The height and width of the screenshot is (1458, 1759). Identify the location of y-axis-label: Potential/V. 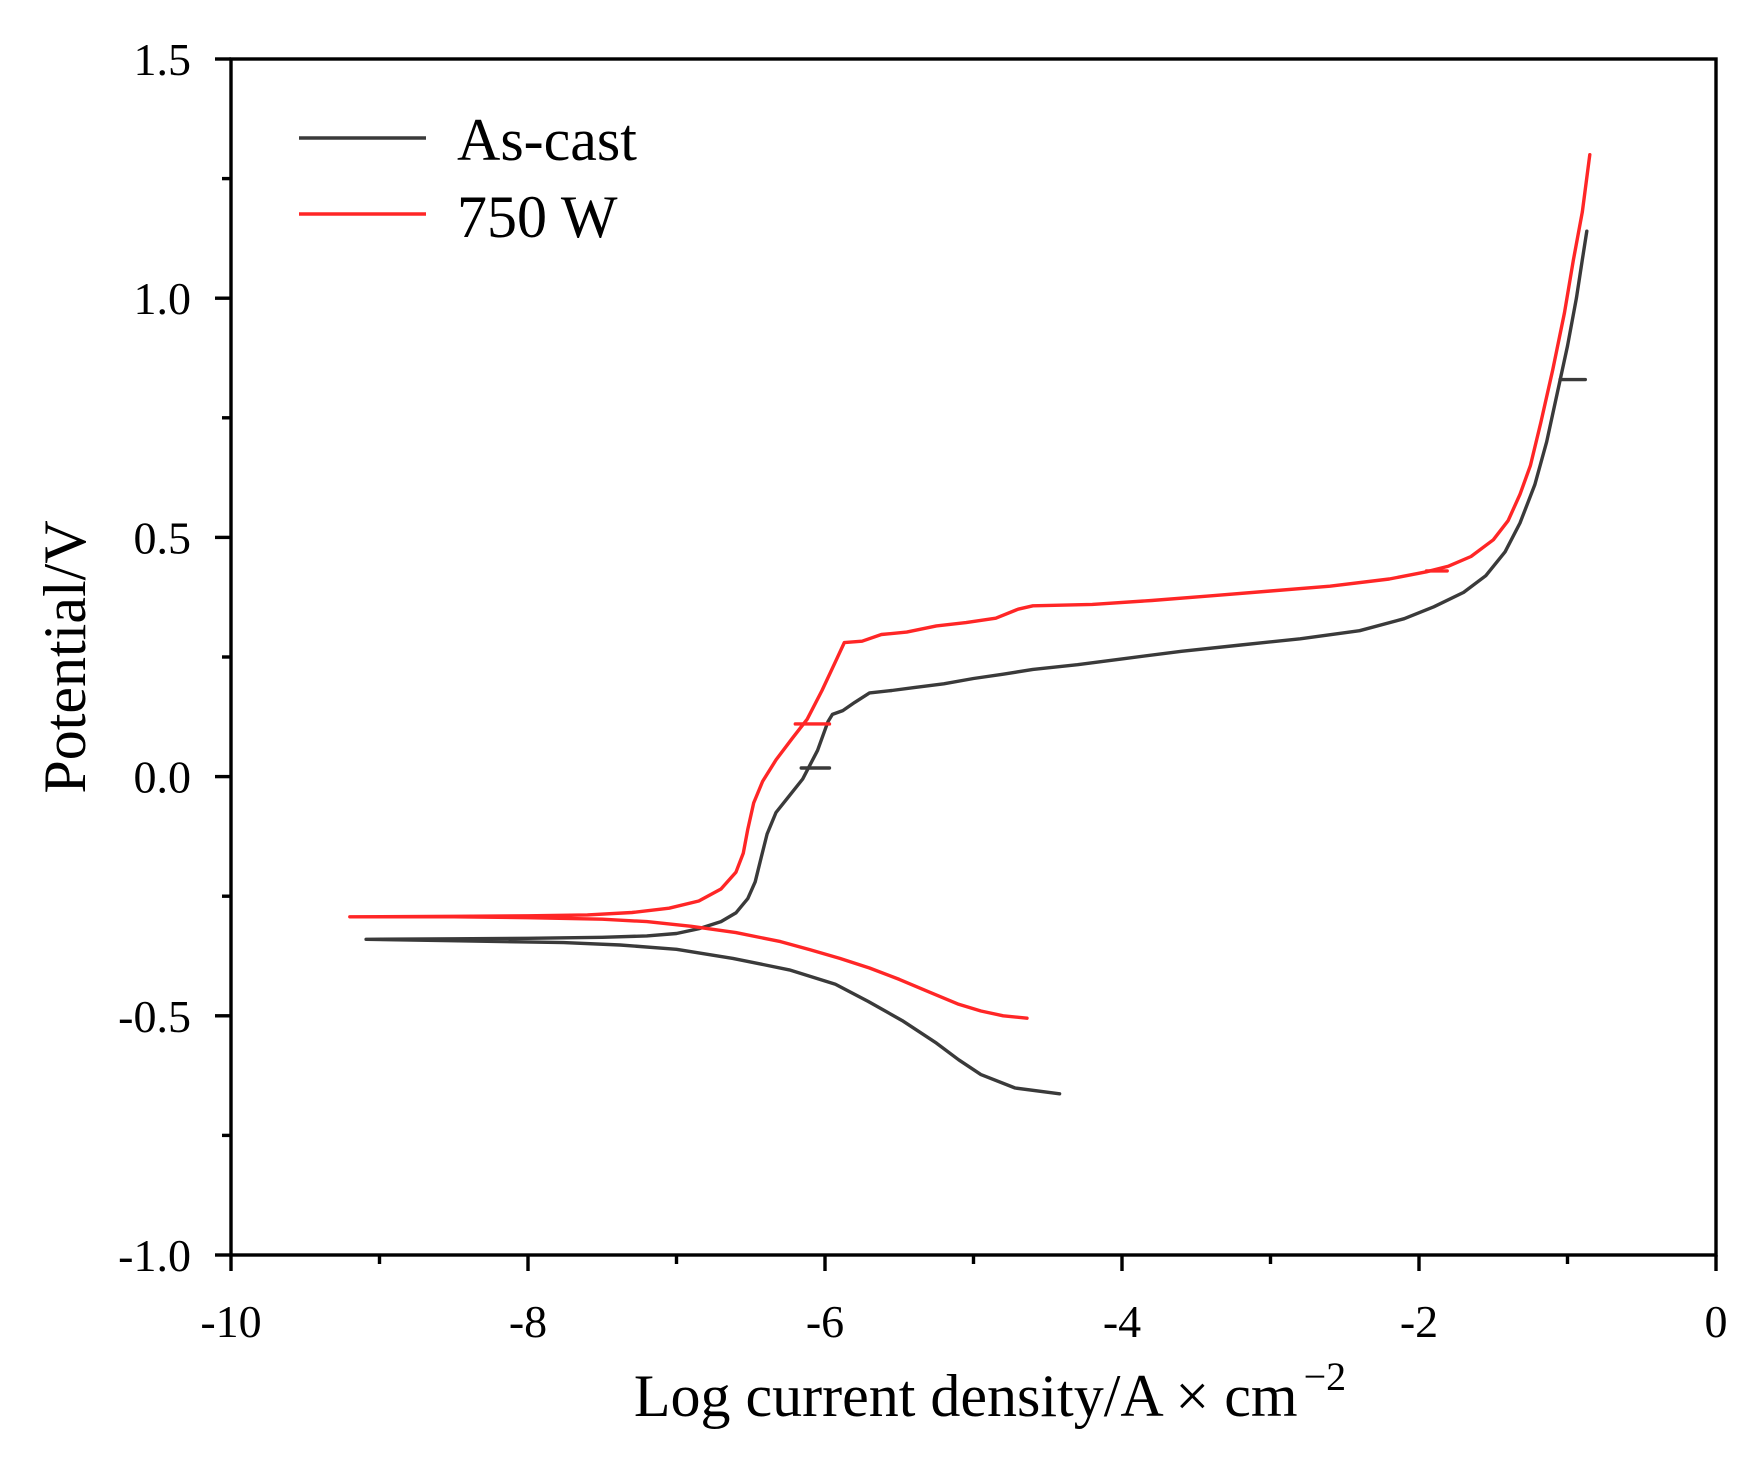
(65, 656).